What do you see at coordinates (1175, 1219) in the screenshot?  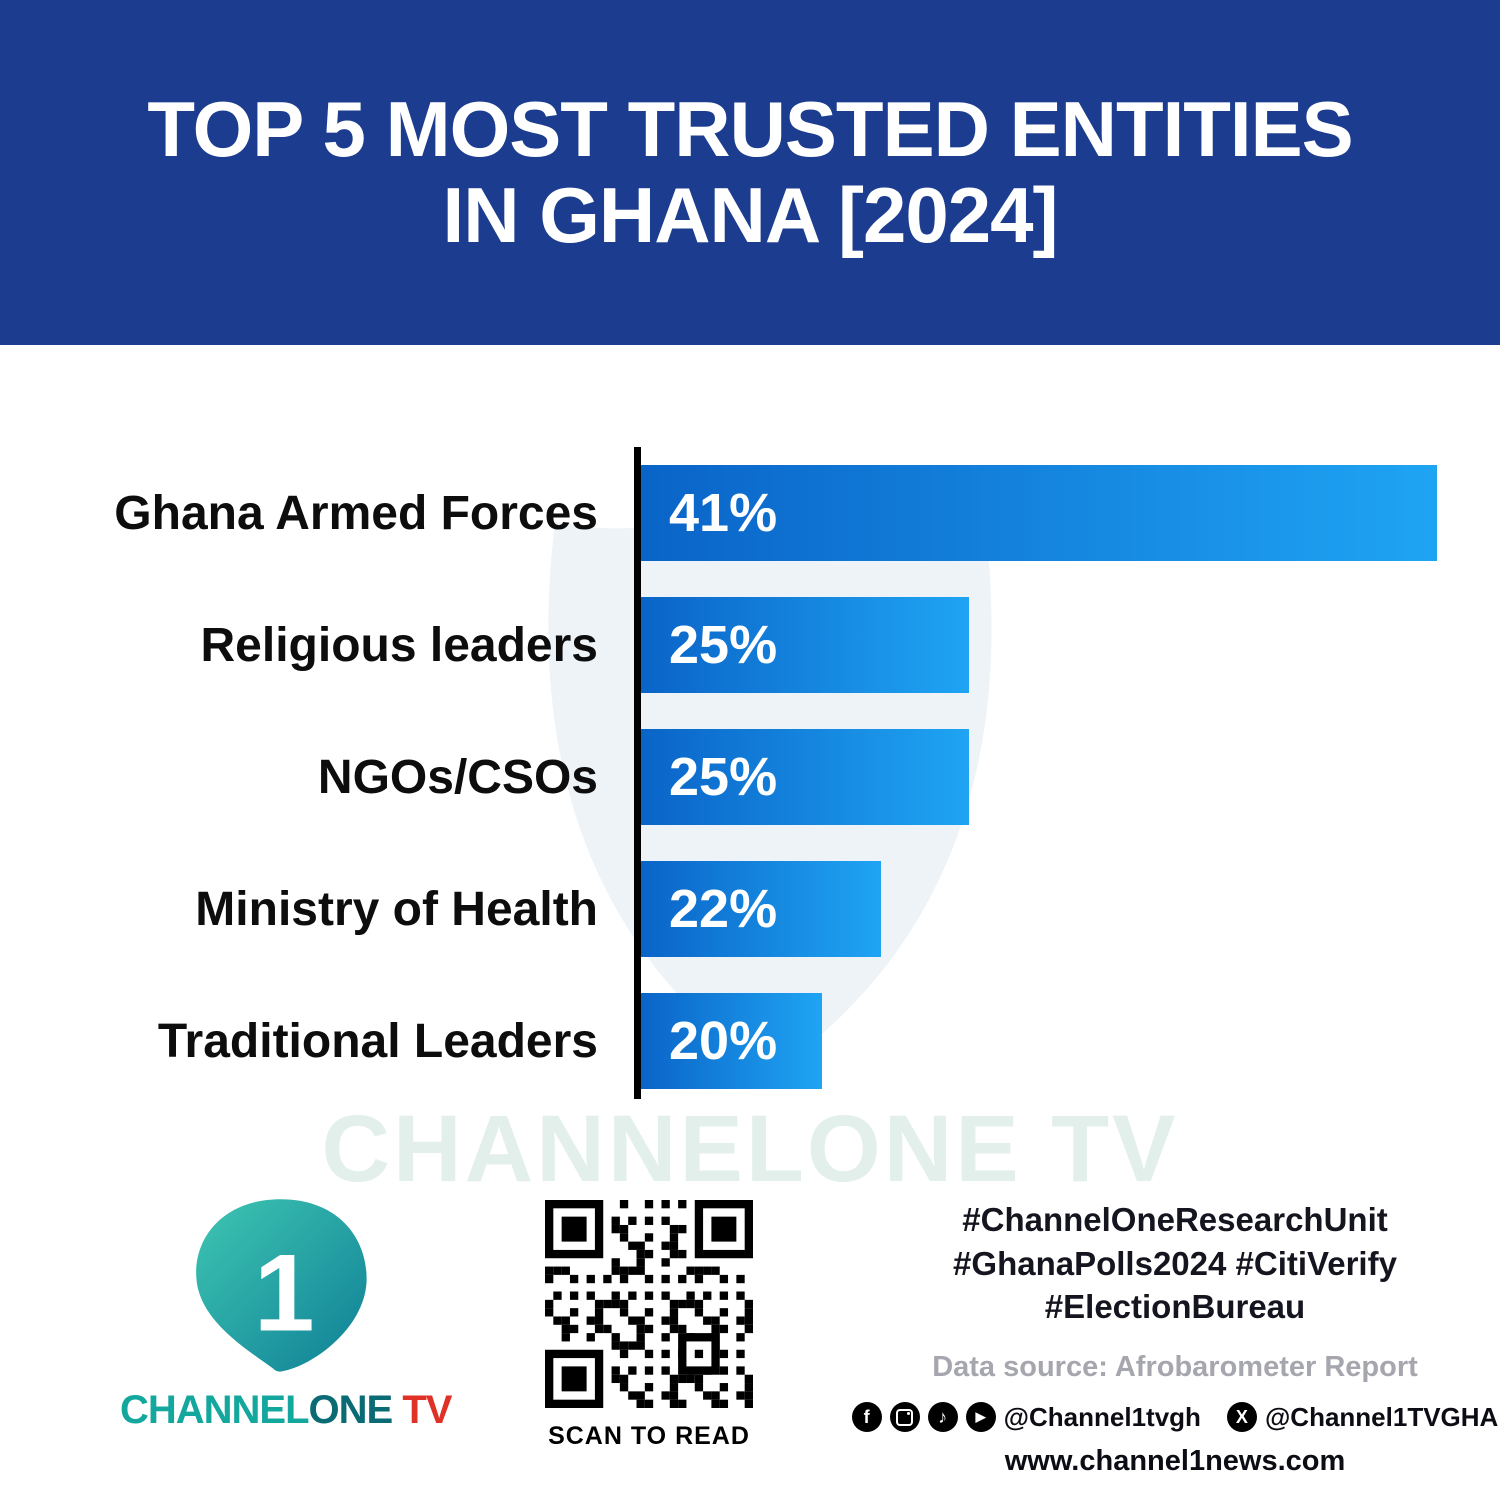 I see `hashtags-line-1: #ChannelOneResearchUnit` at bounding box center [1175, 1219].